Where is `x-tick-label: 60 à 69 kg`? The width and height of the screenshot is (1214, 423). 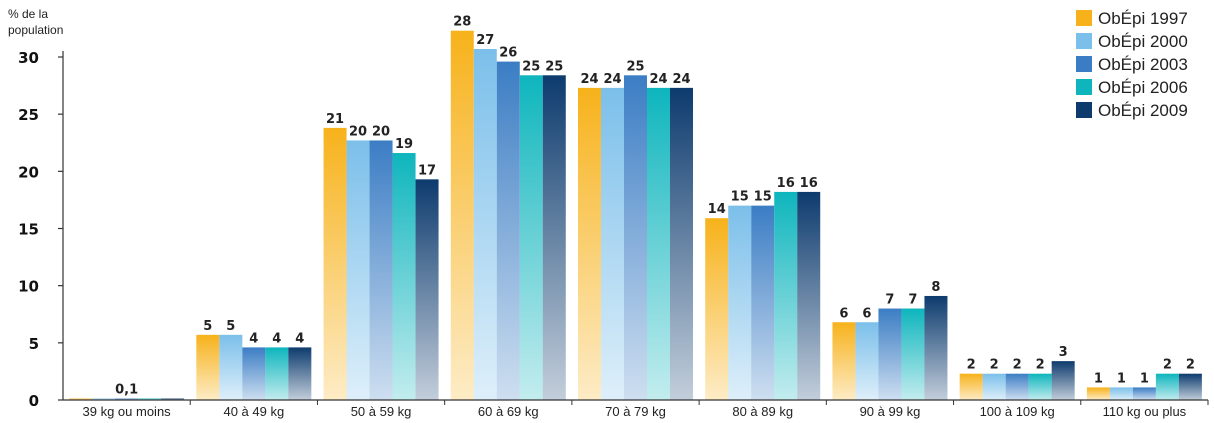
x-tick-label: 60 à 69 kg is located at coordinates (508, 411).